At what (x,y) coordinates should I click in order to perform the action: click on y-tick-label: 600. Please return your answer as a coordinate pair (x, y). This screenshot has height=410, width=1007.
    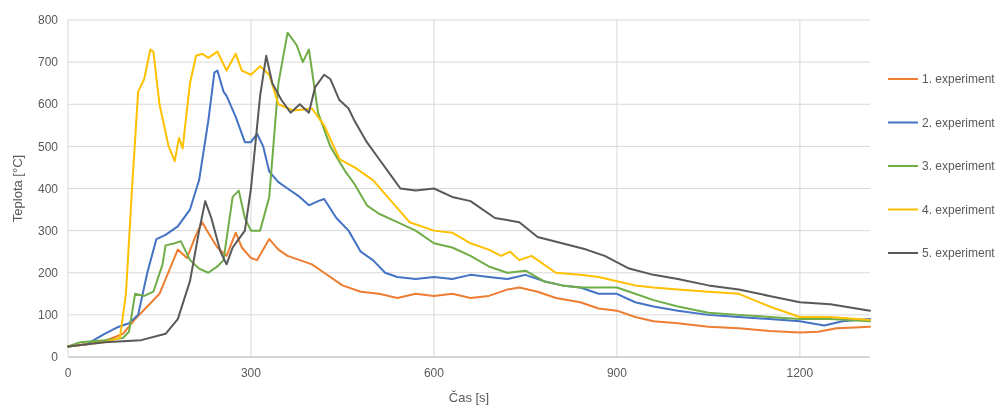
    Looking at the image, I should click on (48, 104).